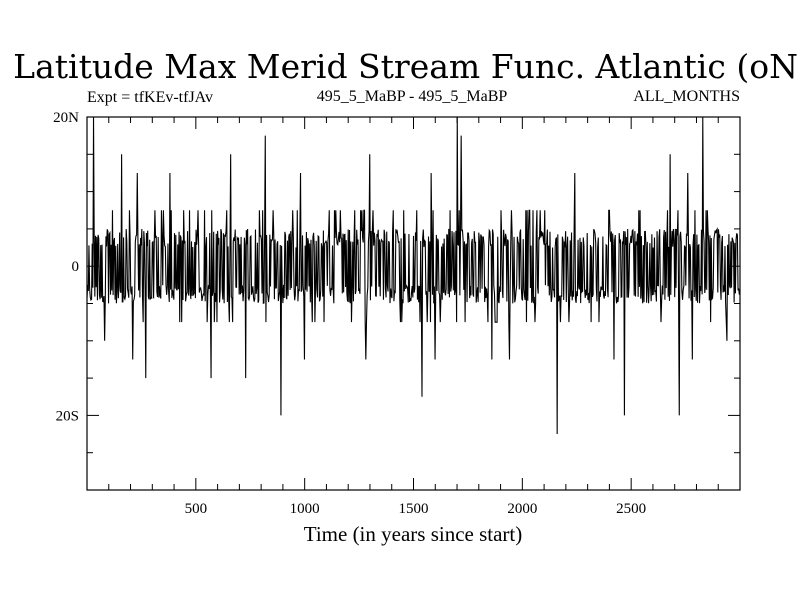 The width and height of the screenshot is (800, 600). What do you see at coordinates (631, 509) in the screenshot?
I see `x-tick-label: 2500` at bounding box center [631, 509].